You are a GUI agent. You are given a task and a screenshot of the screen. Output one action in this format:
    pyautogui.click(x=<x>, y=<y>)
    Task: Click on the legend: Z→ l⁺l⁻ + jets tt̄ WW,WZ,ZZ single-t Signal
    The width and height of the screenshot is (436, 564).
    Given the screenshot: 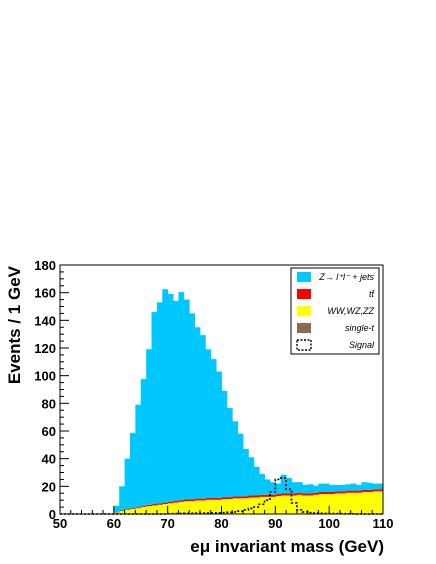 What is the action you would take?
    pyautogui.click(x=335, y=311)
    